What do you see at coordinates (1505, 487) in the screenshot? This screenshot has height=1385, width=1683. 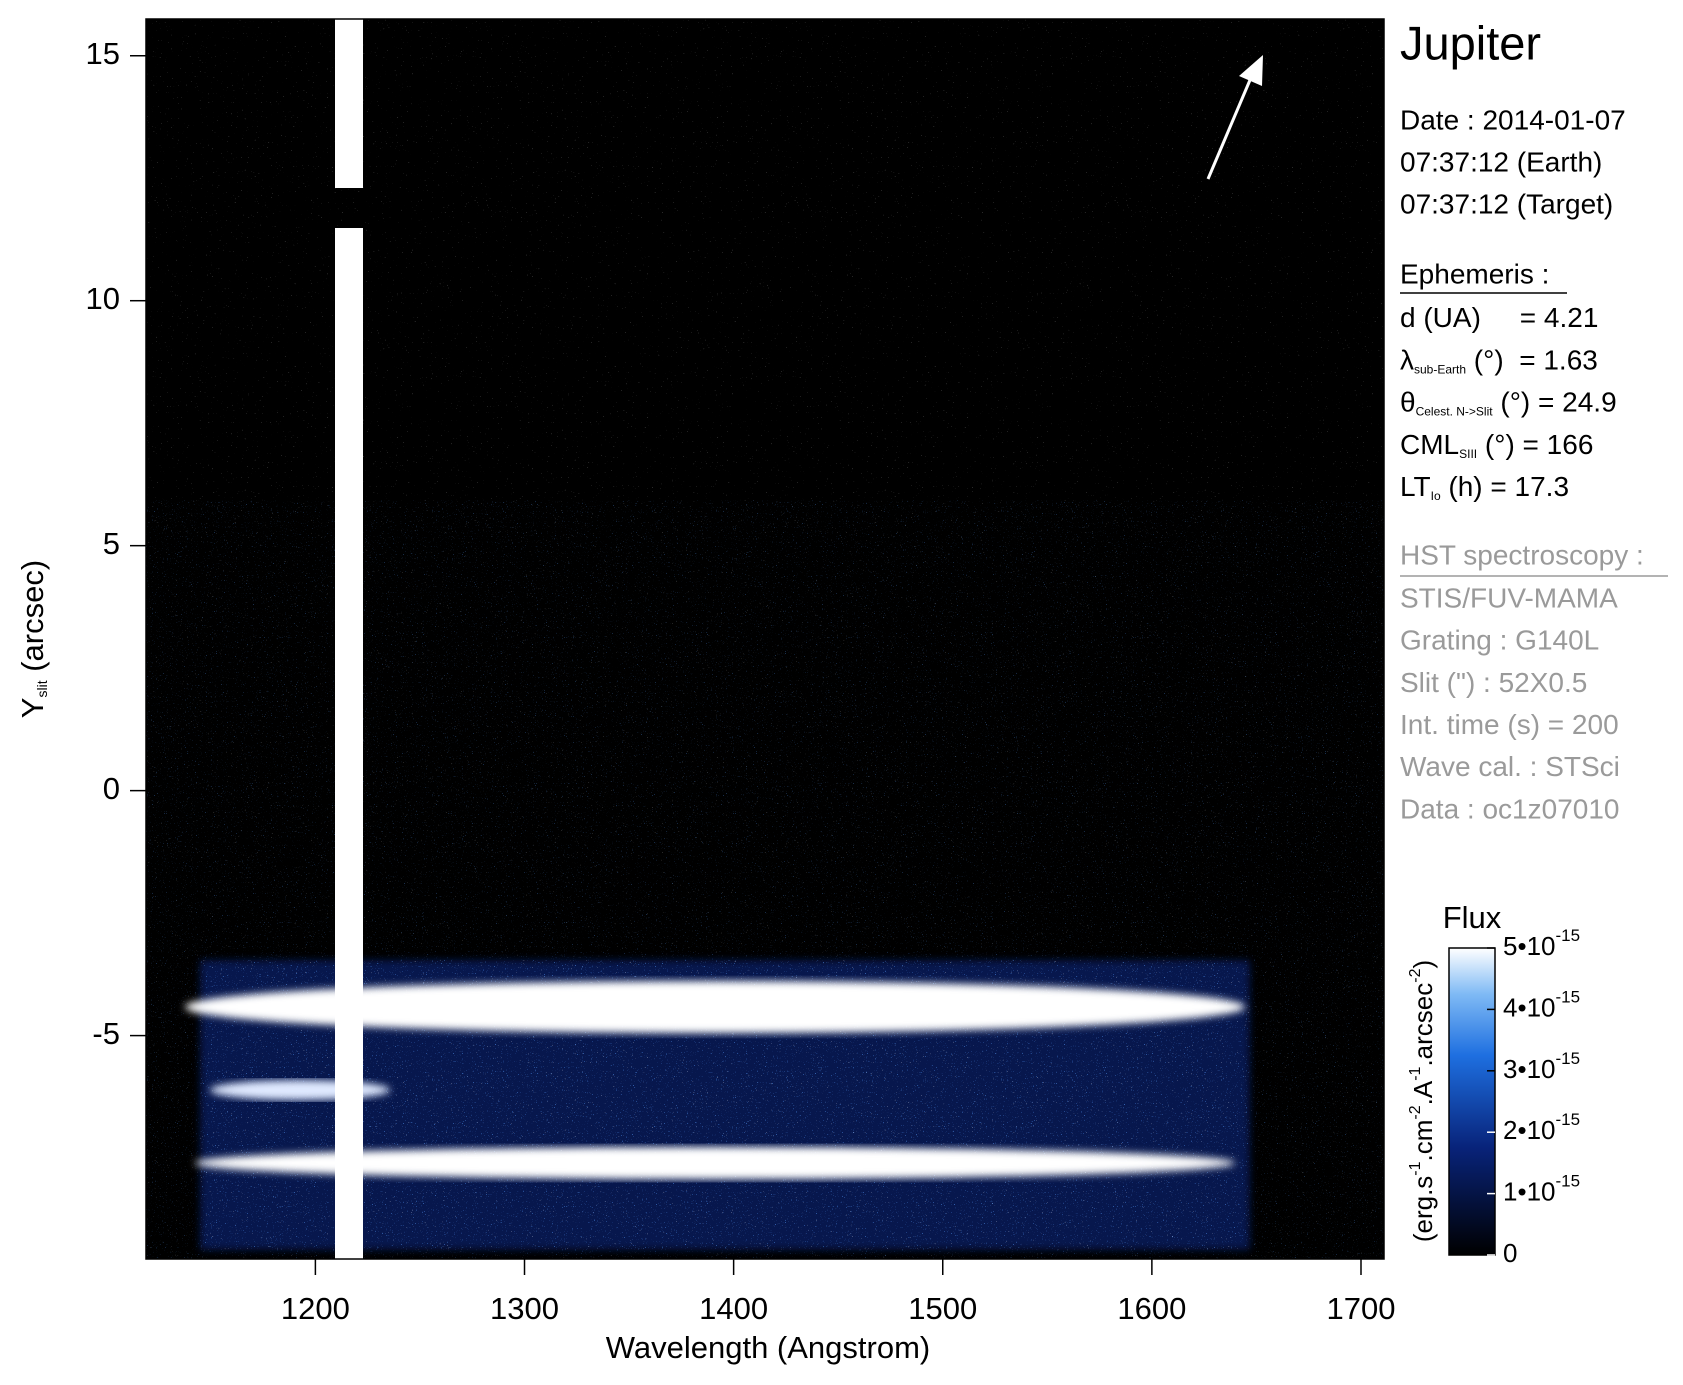 I see `ephemeris-value: (h) = 17.3` at bounding box center [1505, 487].